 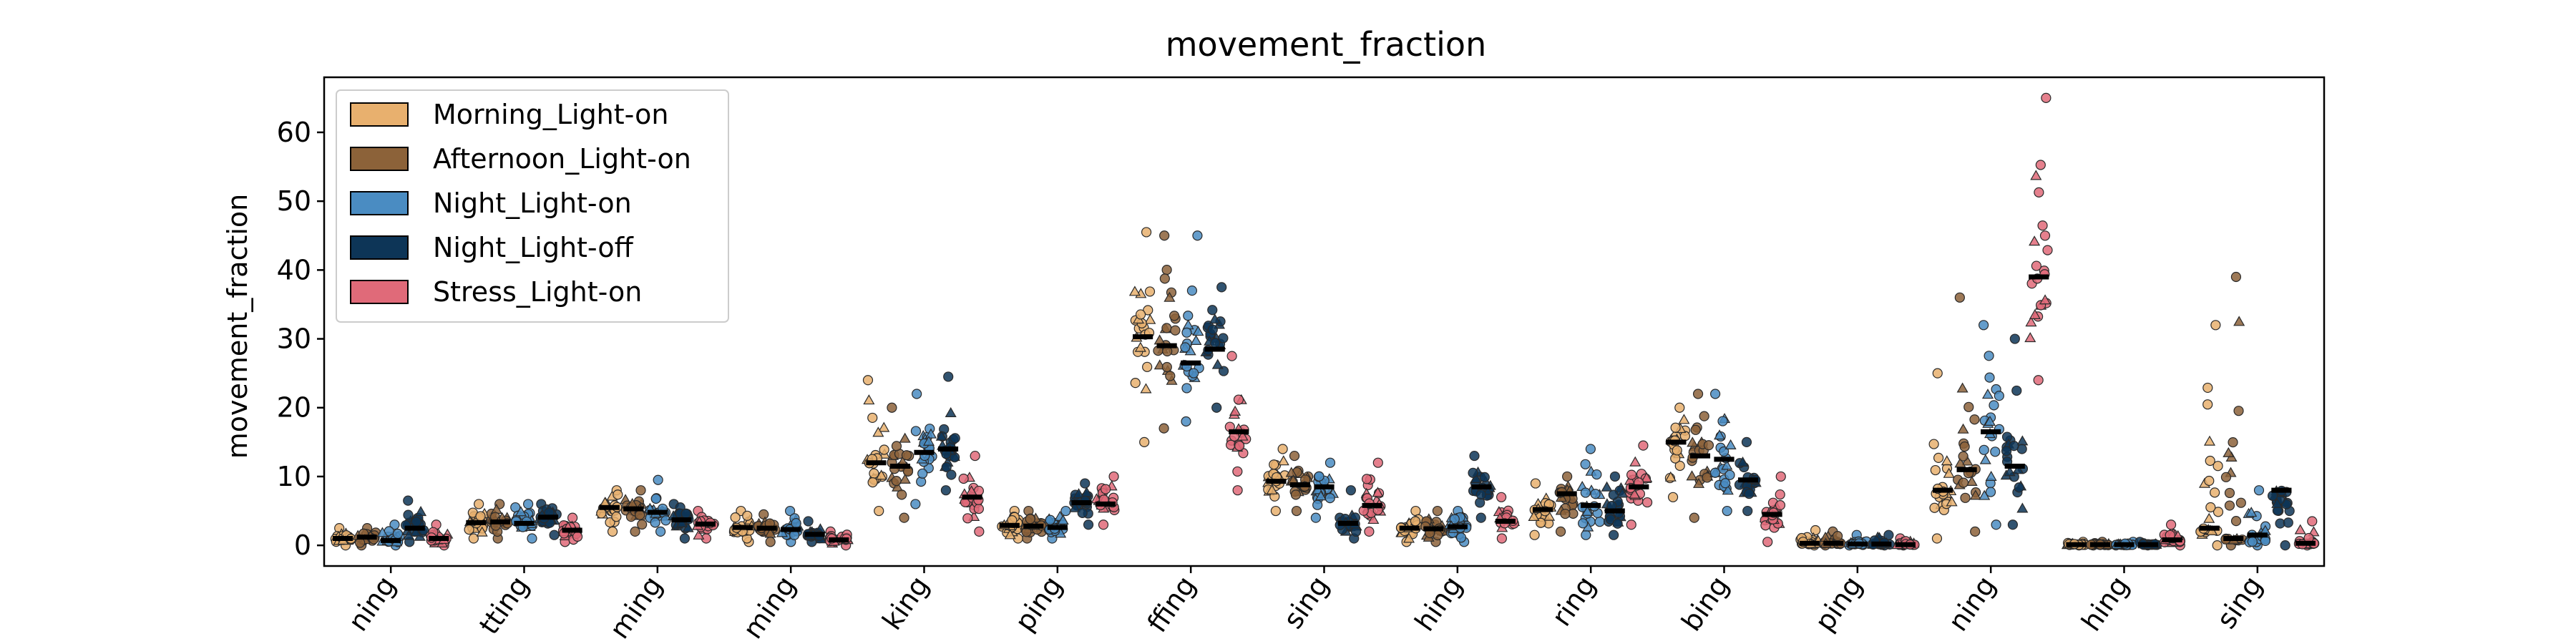 What do you see at coordinates (533, 247) in the screenshot?
I see `legend-label: Night_Light-off` at bounding box center [533, 247].